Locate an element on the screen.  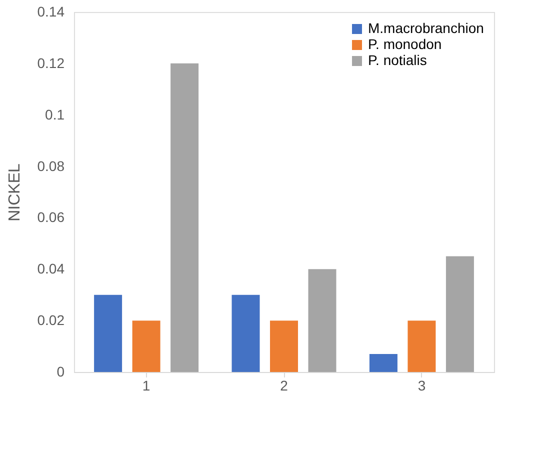
x-tick-label: 2 is located at coordinates (284, 386).